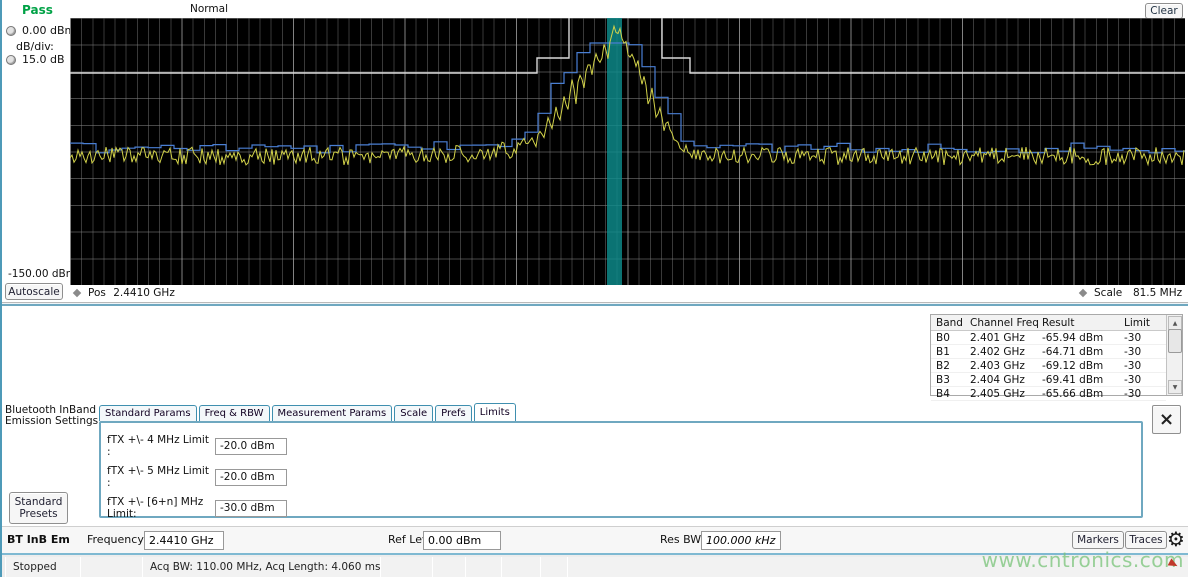 This screenshot has height=577, width=1188. Describe the element at coordinates (949, 322) in the screenshot. I see `col-band: Band` at that location.